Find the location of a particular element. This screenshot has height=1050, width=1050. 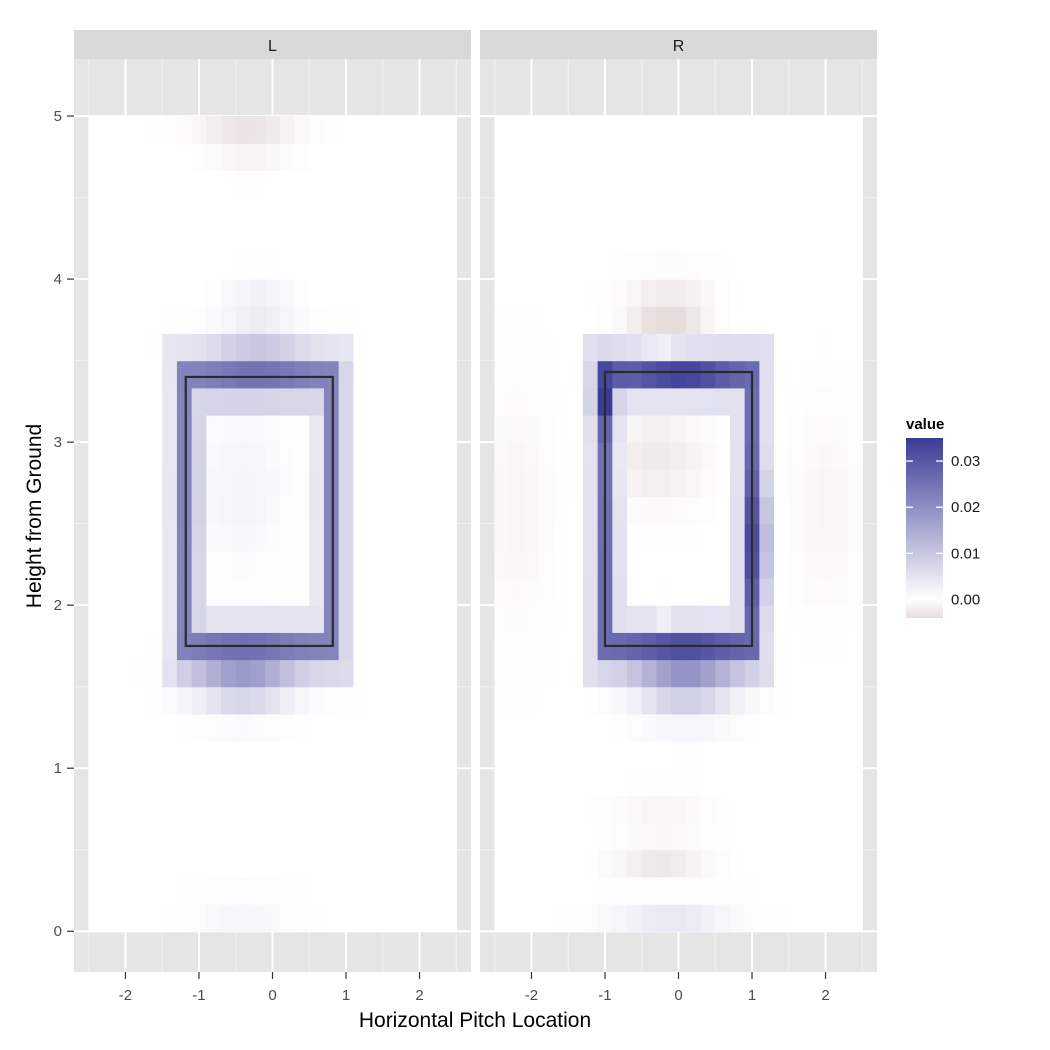

legend-tick-label: 0.01 is located at coordinates (965, 553).